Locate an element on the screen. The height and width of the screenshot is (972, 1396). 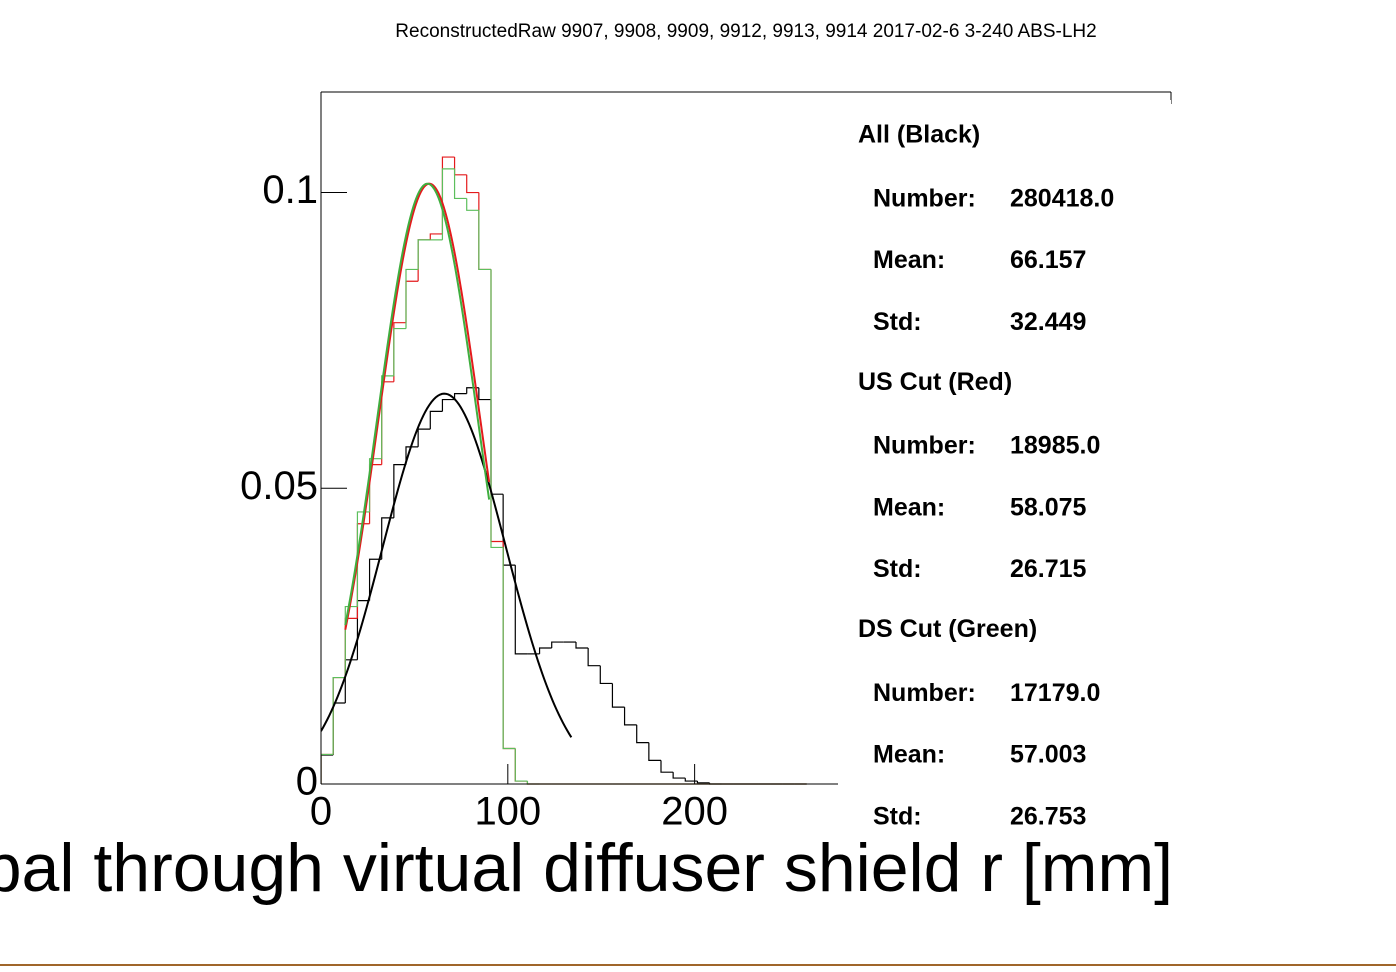
x-tick-label: 0 is located at coordinates (321, 812).